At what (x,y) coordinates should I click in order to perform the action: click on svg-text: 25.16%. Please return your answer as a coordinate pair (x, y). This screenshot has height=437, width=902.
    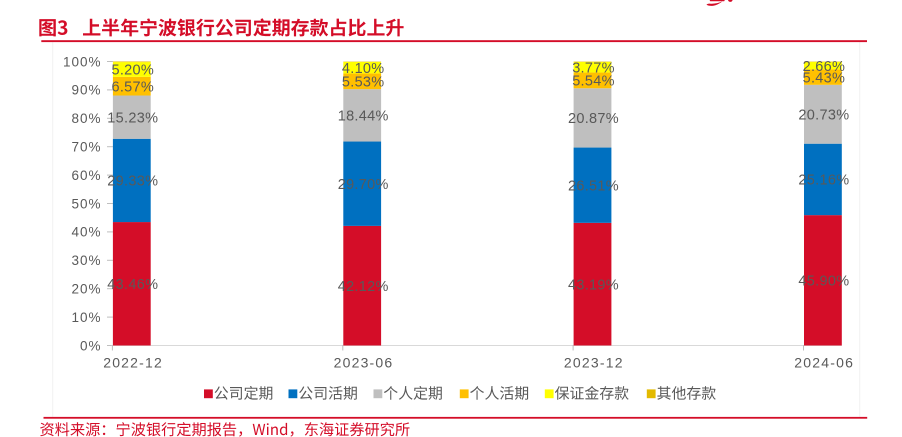
    Looking at the image, I should click on (823, 181).